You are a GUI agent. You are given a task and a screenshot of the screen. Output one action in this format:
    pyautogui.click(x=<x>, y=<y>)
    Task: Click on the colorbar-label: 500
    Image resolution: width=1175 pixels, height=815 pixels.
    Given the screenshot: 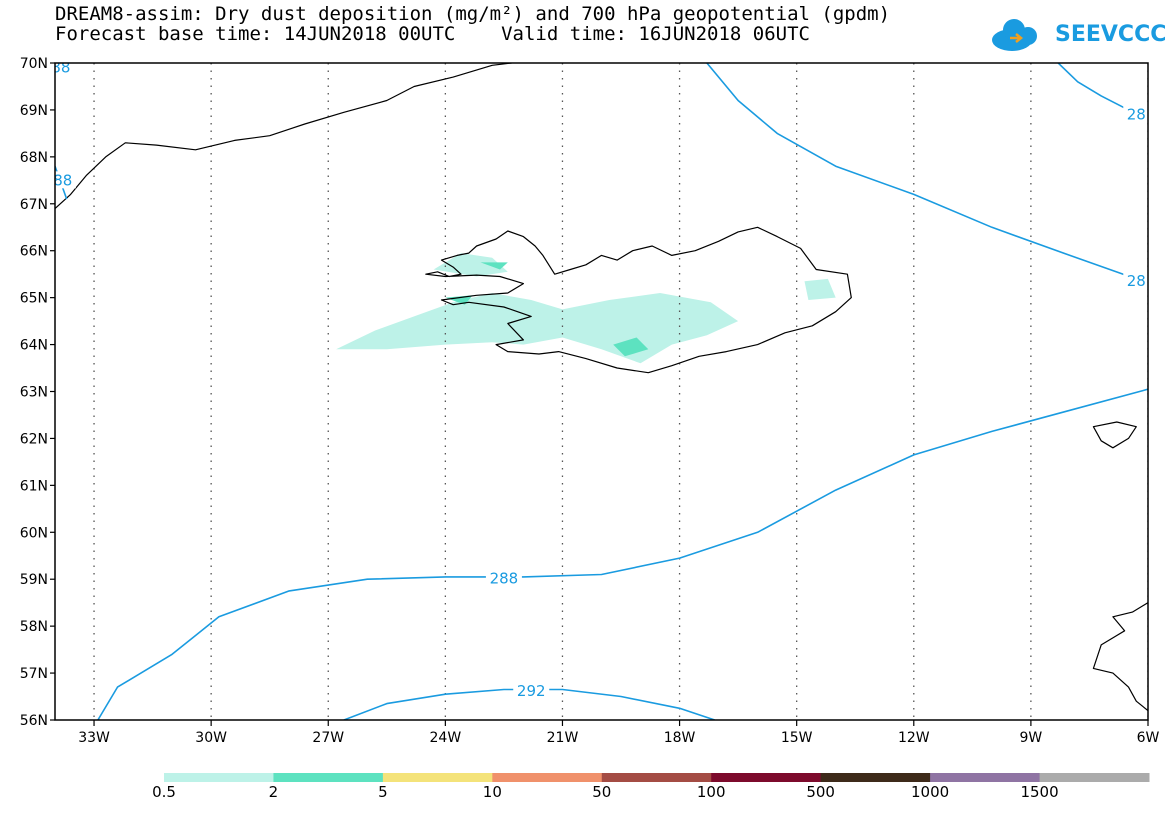 What is the action you would take?
    pyautogui.click(x=820, y=792)
    